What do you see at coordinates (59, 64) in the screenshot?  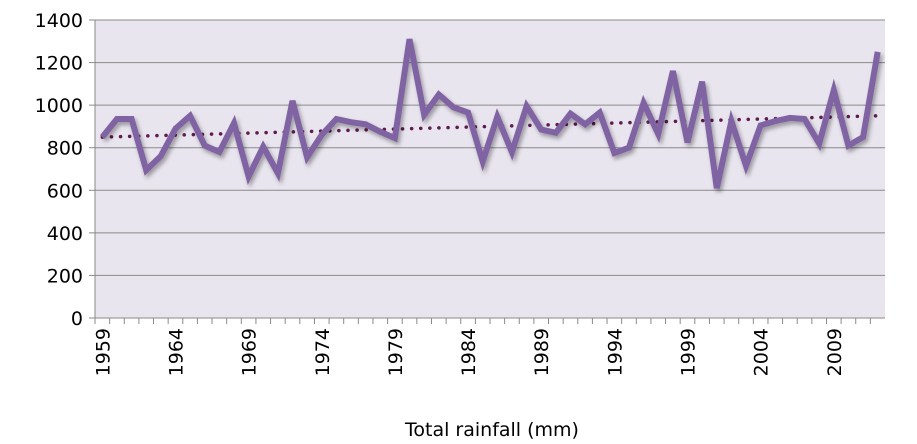 I see `y-tick-label: 1200` at bounding box center [59, 64].